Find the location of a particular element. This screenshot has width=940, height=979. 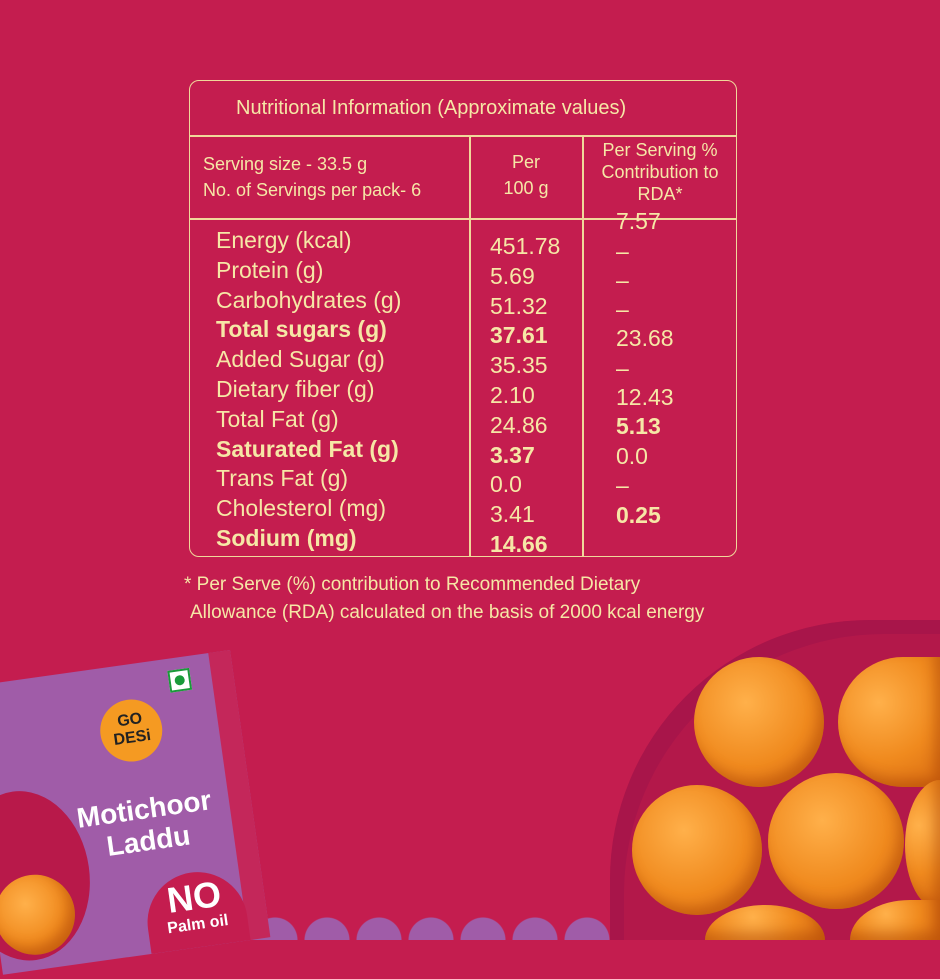

nutrient-name: Saturated Fat (g) is located at coordinates (307, 448).